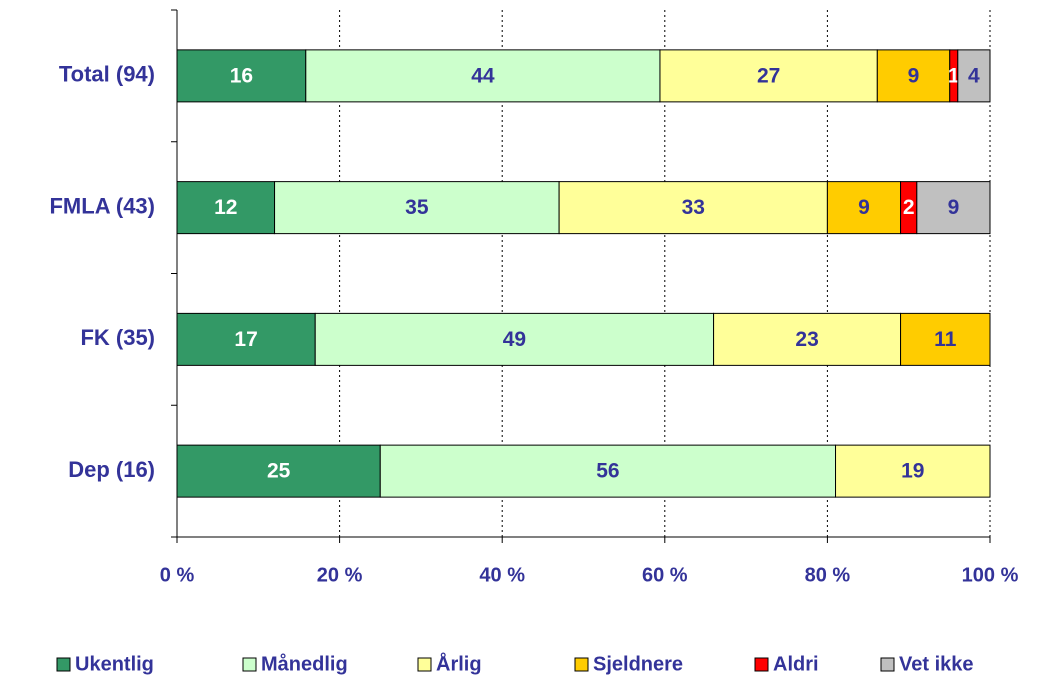 This screenshot has height=682, width=1042. I want to click on value-label: 11, so click(945, 339).